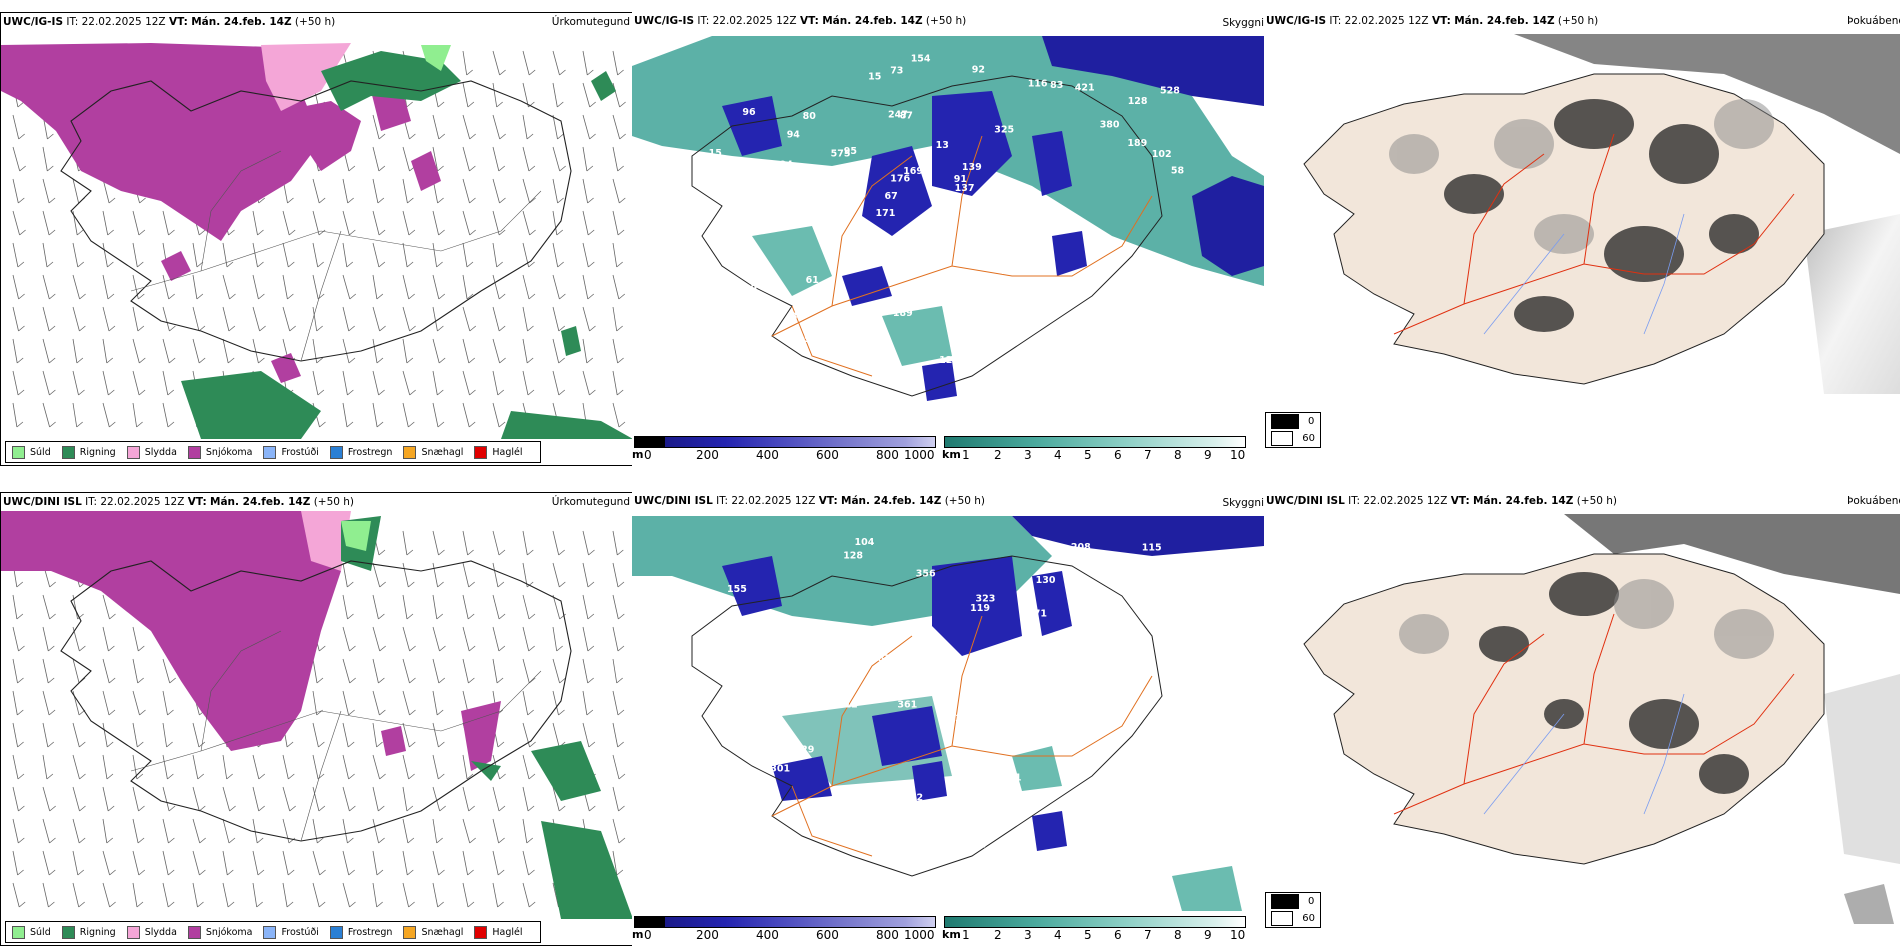 Image resolution: width=1900 pixels, height=950 pixels. I want to click on station-value-label: 93, so click(753, 817).